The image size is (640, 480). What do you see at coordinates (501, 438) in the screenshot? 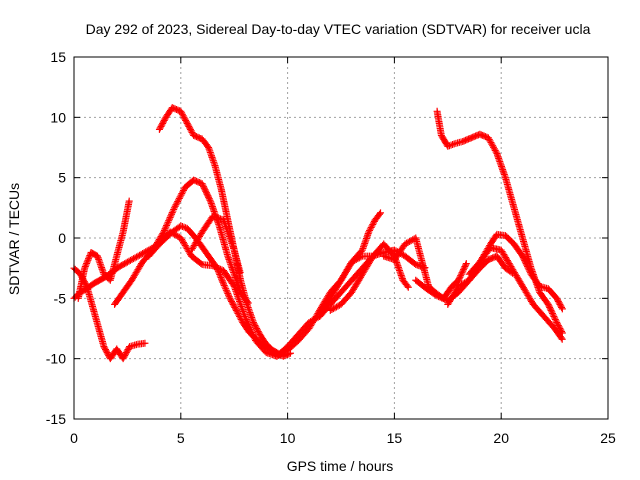
I see `x-tick-label: 20` at bounding box center [501, 438].